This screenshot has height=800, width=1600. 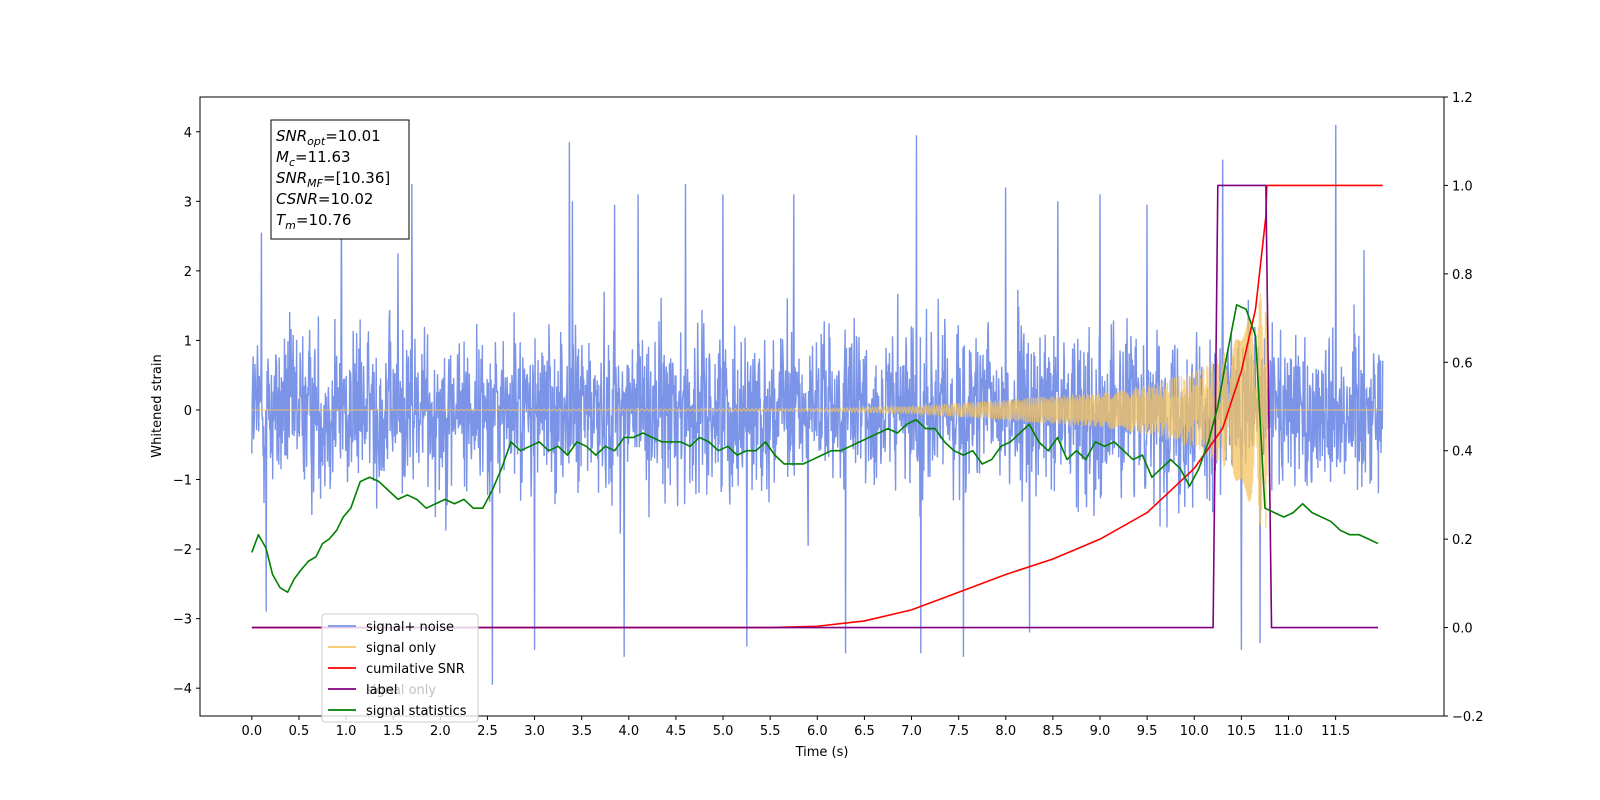 I want to click on legend-frame, so click(x=400, y=668).